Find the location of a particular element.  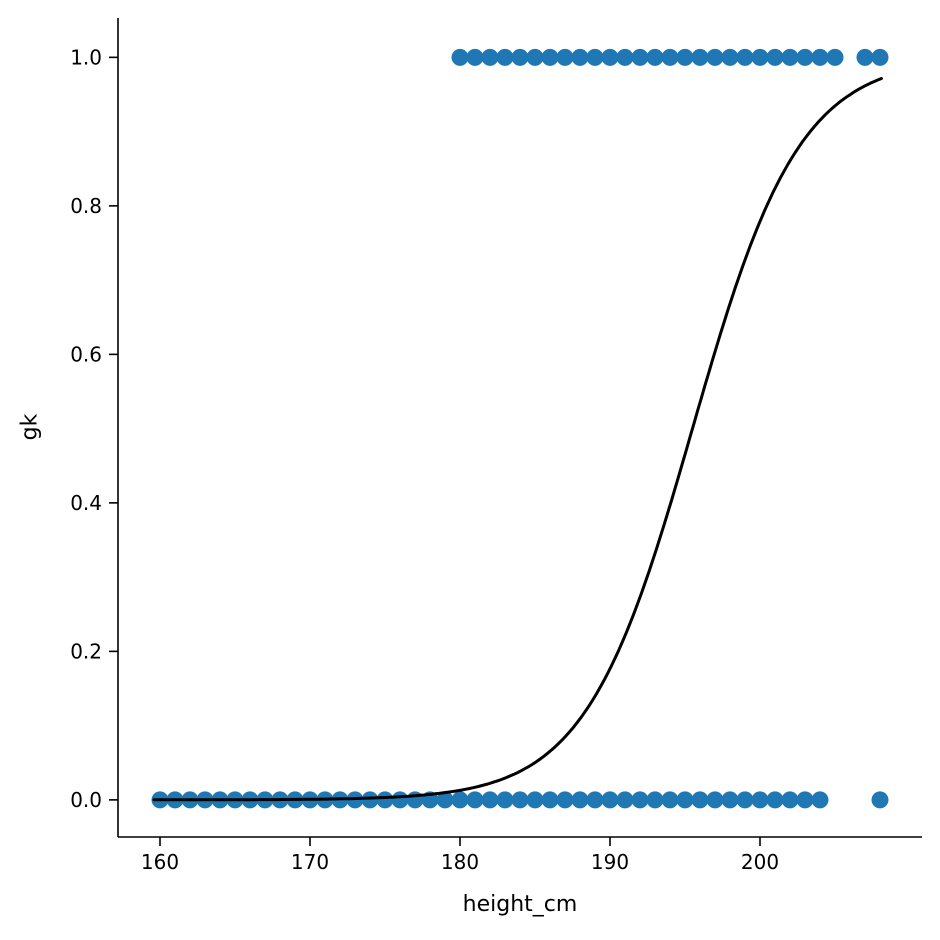

x-tick-label: 160 is located at coordinates (160, 862).